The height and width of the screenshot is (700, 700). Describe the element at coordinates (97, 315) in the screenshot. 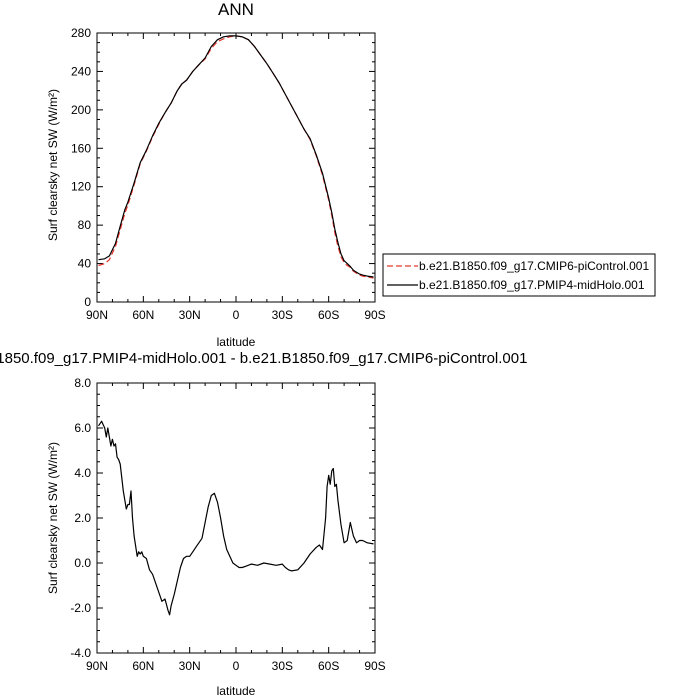

I see `top-x-tick-label: 90N` at that location.